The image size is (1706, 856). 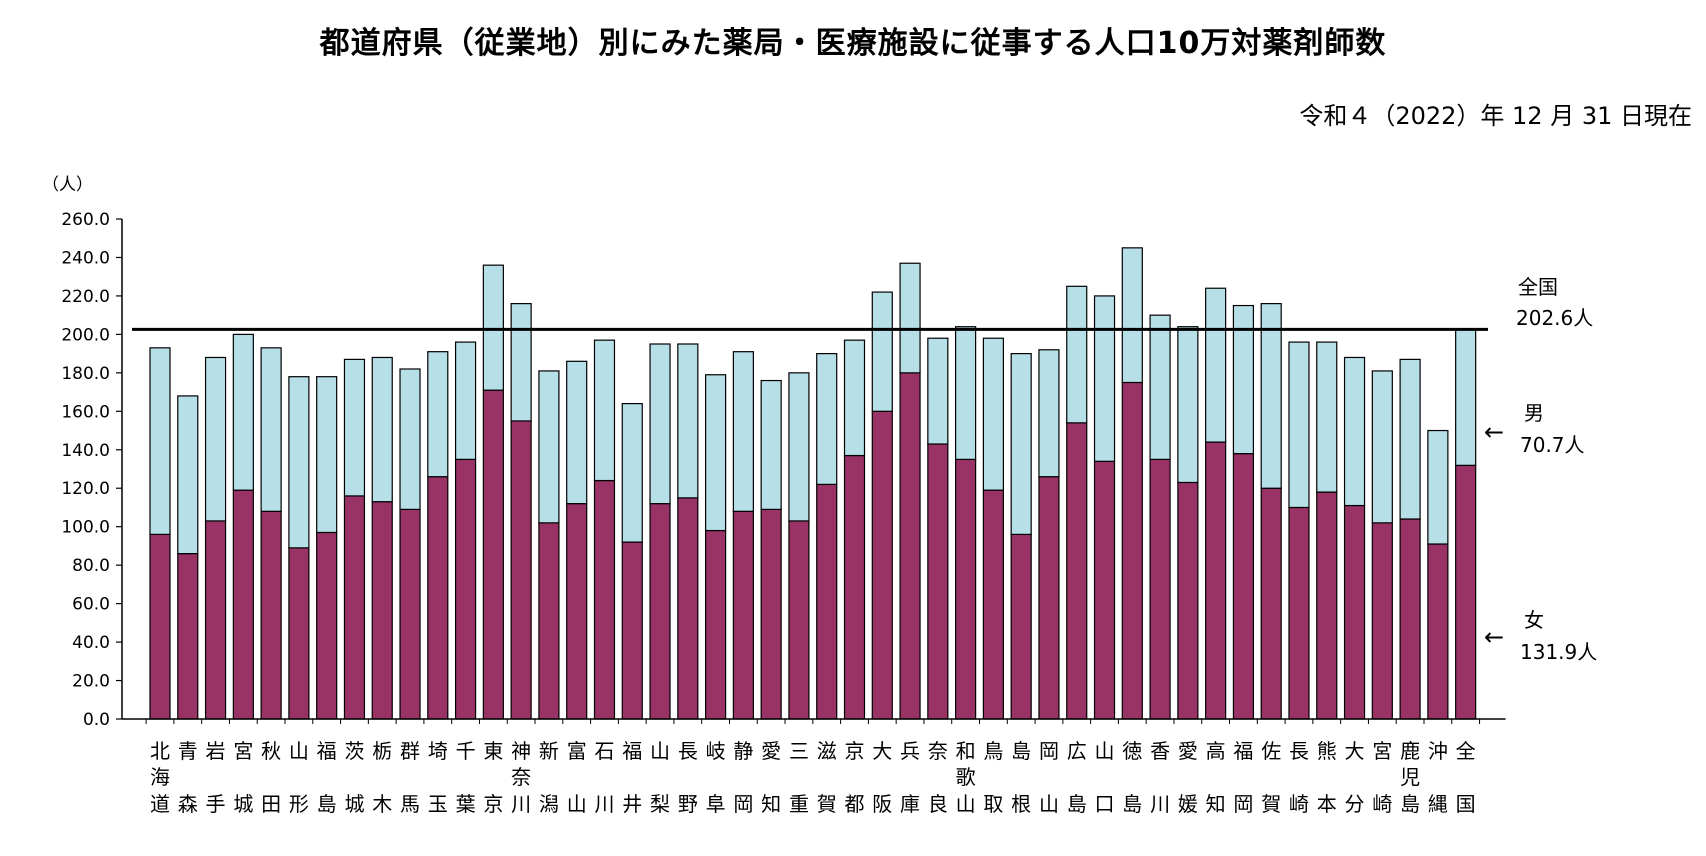 What do you see at coordinates (1382, 751) in the screenshot?
I see `x-category-label: 宮` at bounding box center [1382, 751].